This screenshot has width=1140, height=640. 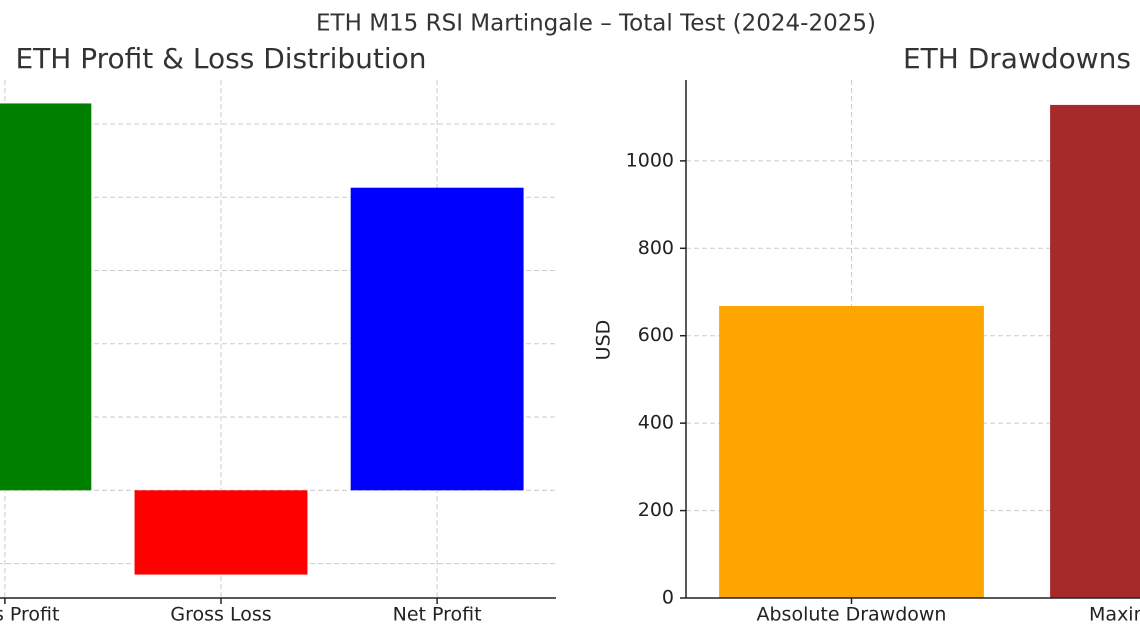 What do you see at coordinates (604, 340) in the screenshot?
I see `y-axis-label: USD` at bounding box center [604, 340].